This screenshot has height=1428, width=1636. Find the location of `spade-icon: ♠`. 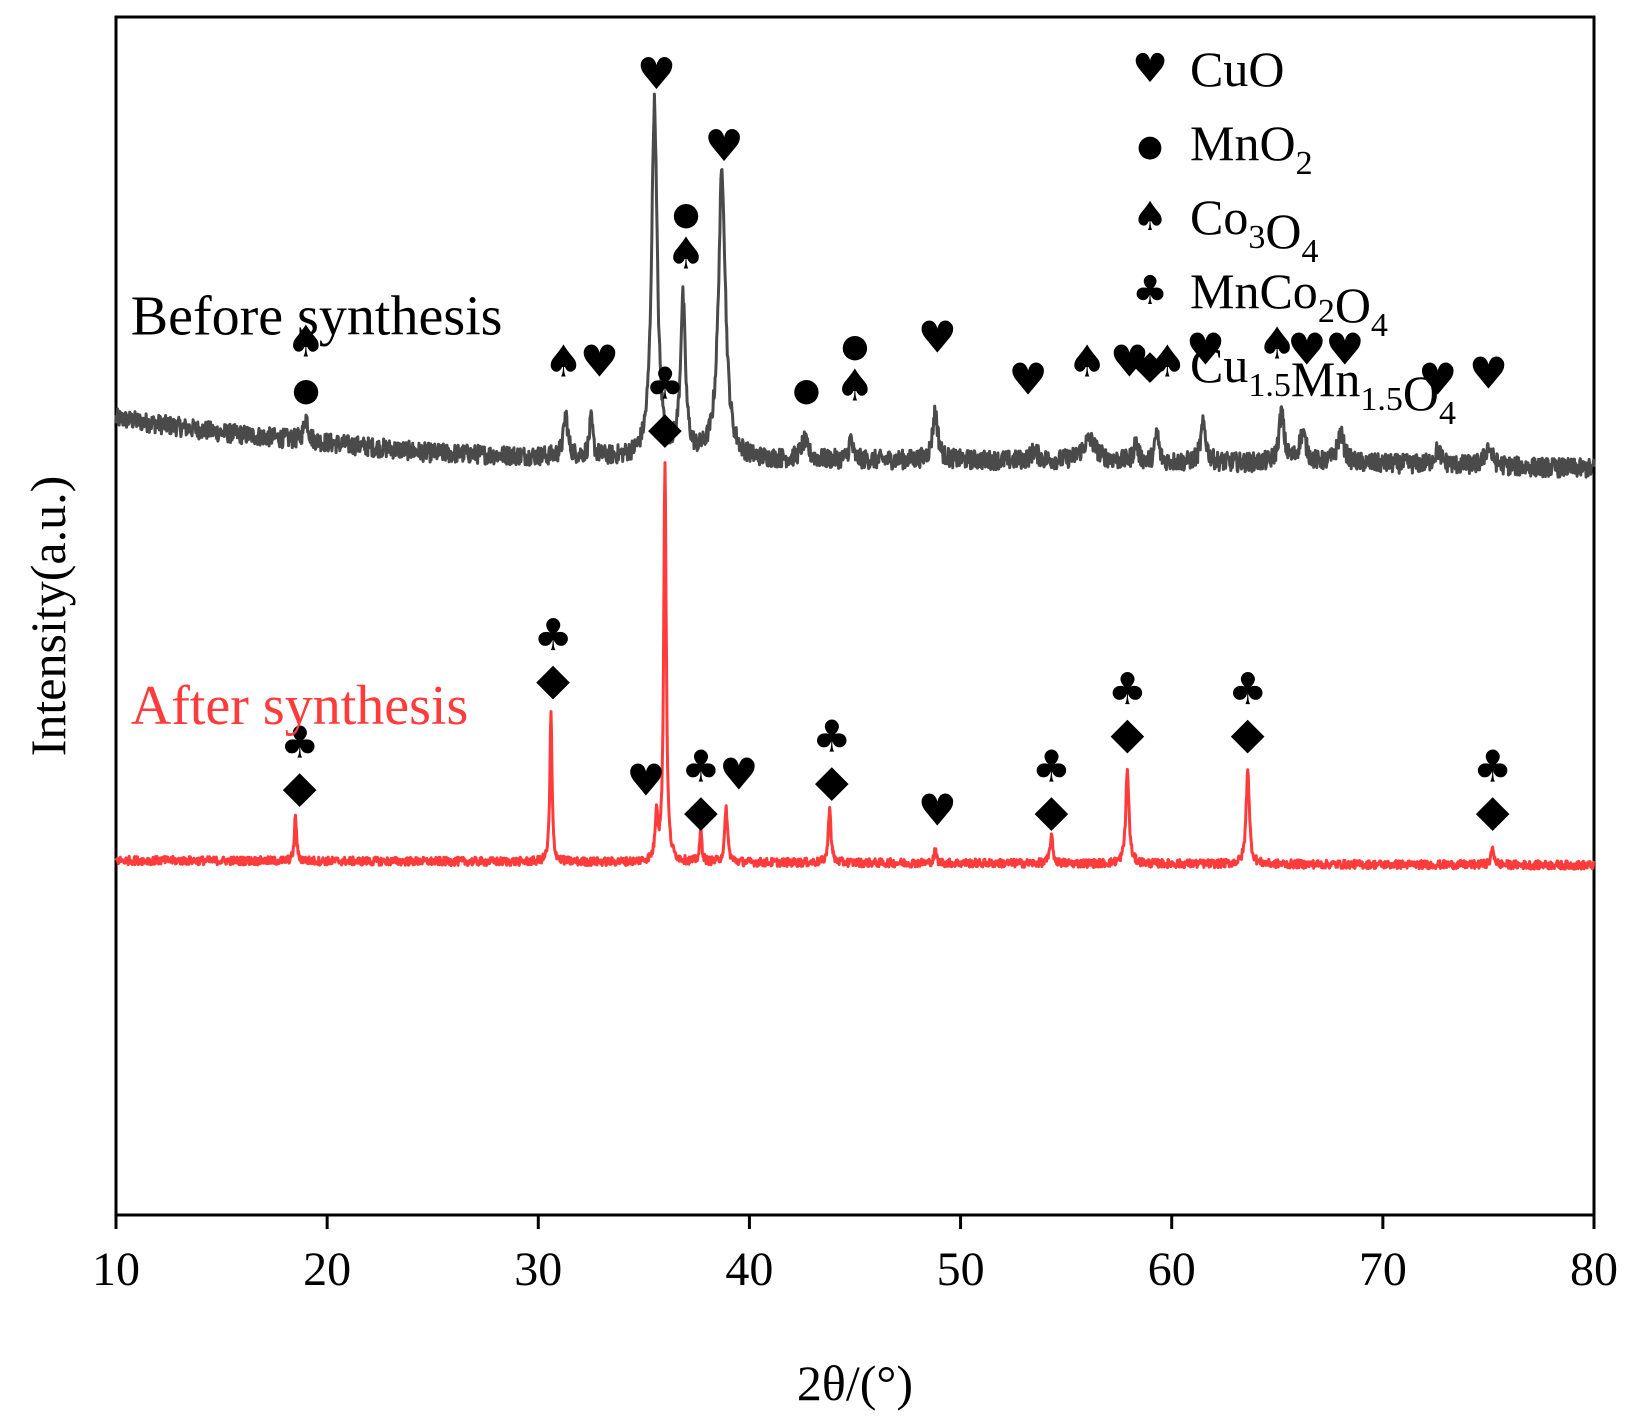

spade-icon: ♠ is located at coordinates (1150, 217).